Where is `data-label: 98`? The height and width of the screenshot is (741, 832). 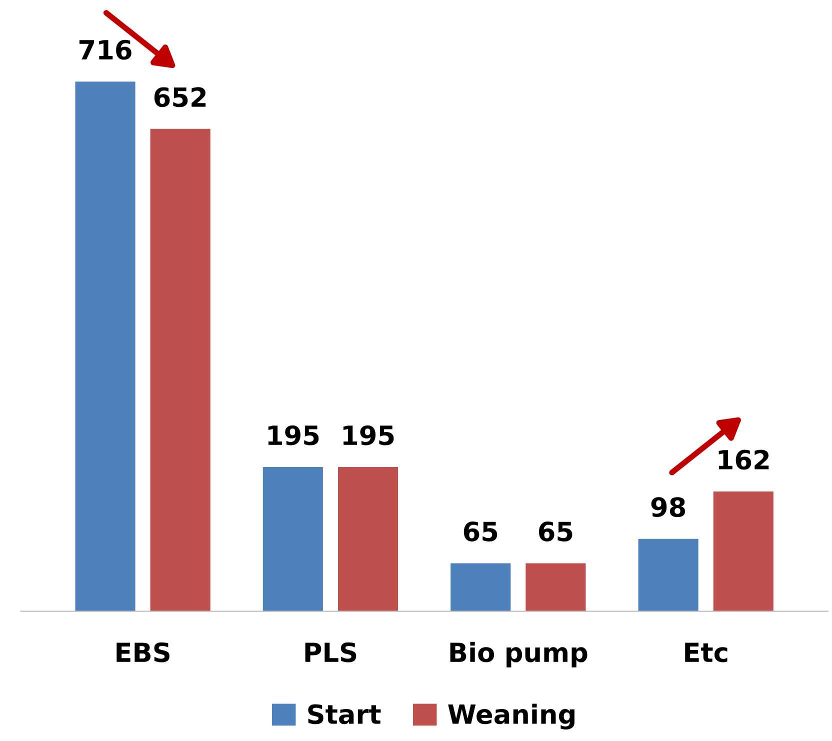 data-label: 98 is located at coordinates (668, 507).